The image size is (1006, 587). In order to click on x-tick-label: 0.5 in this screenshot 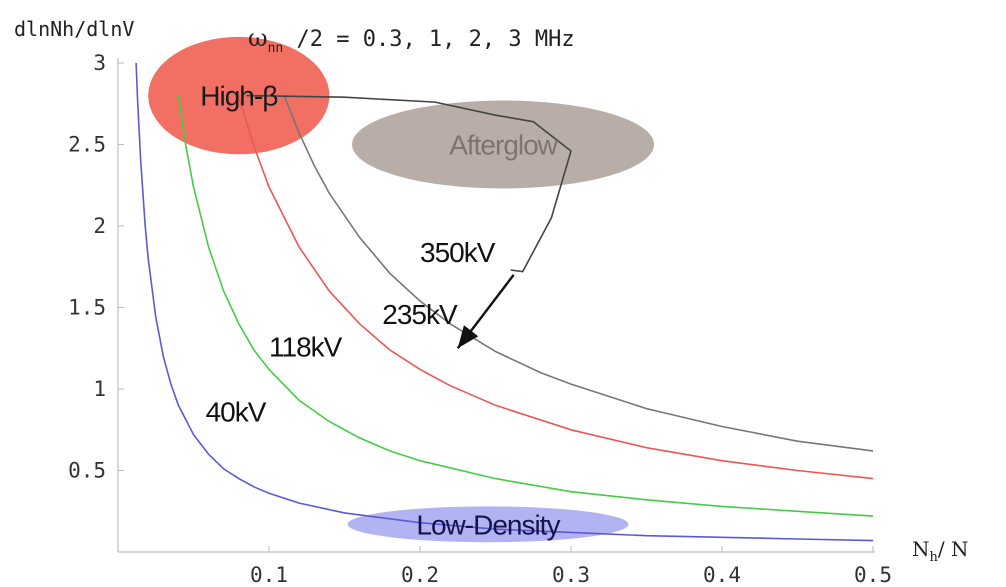, I will do `click(873, 575)`.